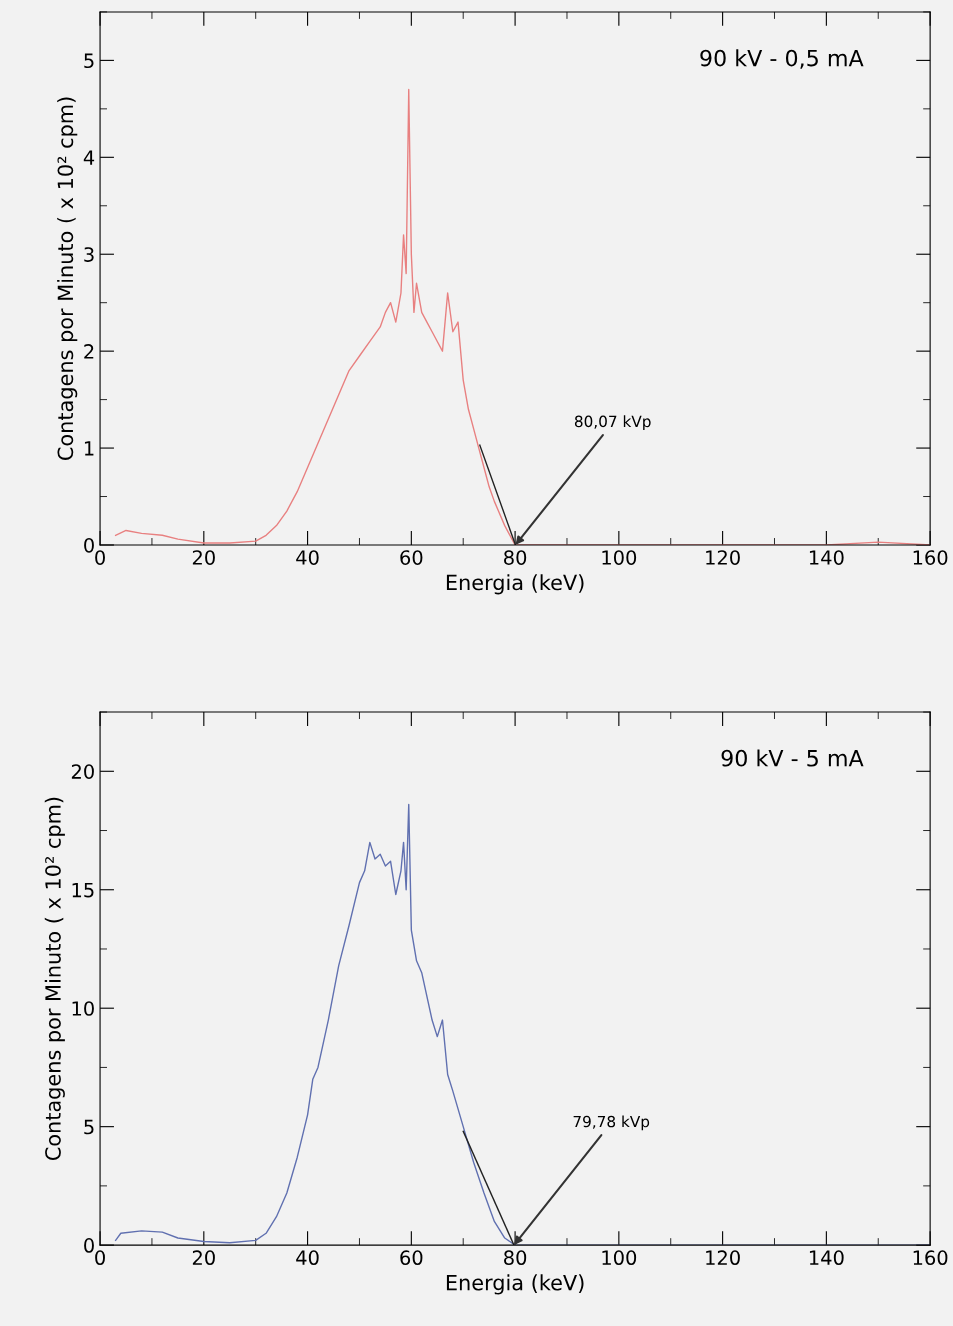 This screenshot has height=1326, width=953. What do you see at coordinates (89, 448) in the screenshot?
I see `y-tick-label: 1` at bounding box center [89, 448].